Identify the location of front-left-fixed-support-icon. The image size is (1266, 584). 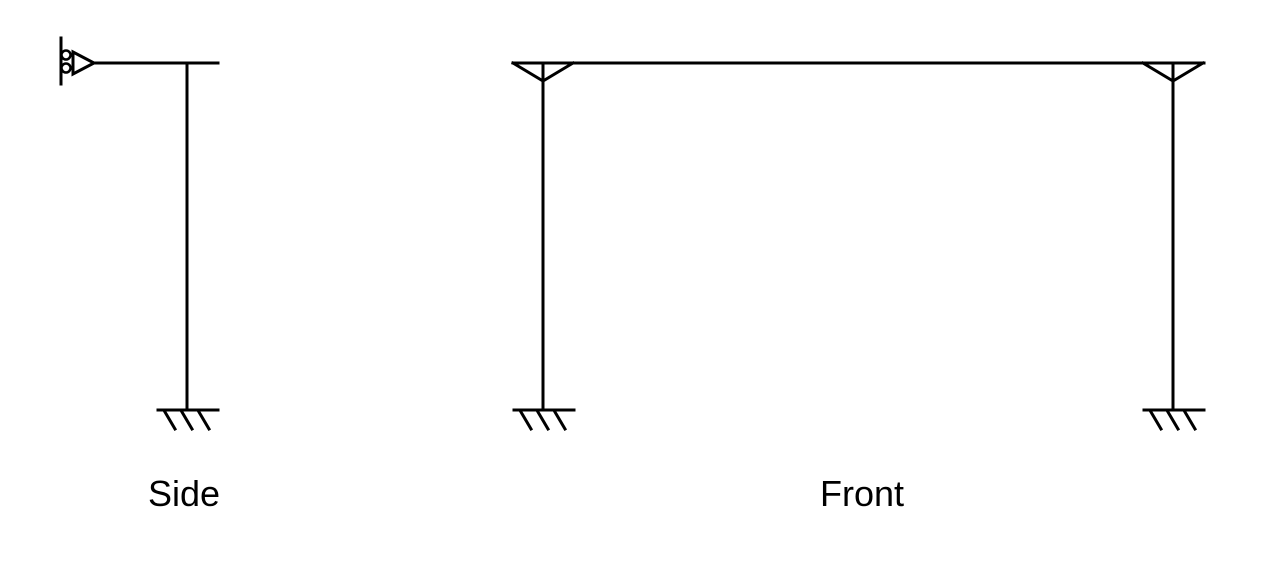
(544, 420).